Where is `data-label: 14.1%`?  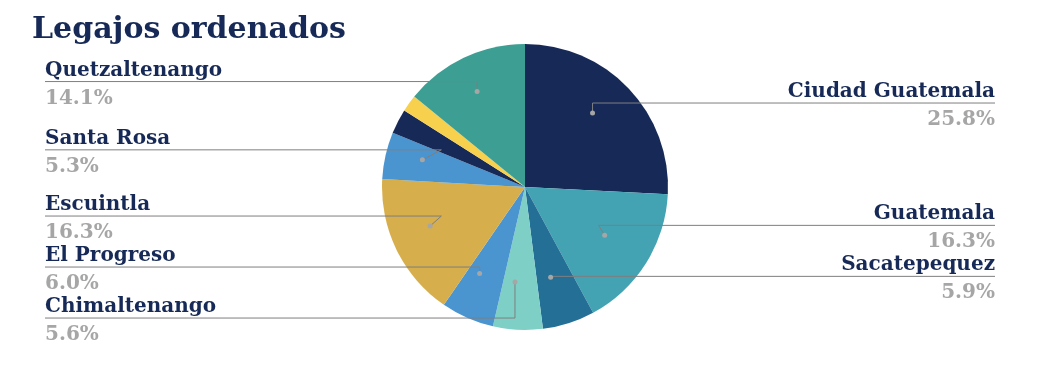
data-label: 14.1% is located at coordinates (79, 96).